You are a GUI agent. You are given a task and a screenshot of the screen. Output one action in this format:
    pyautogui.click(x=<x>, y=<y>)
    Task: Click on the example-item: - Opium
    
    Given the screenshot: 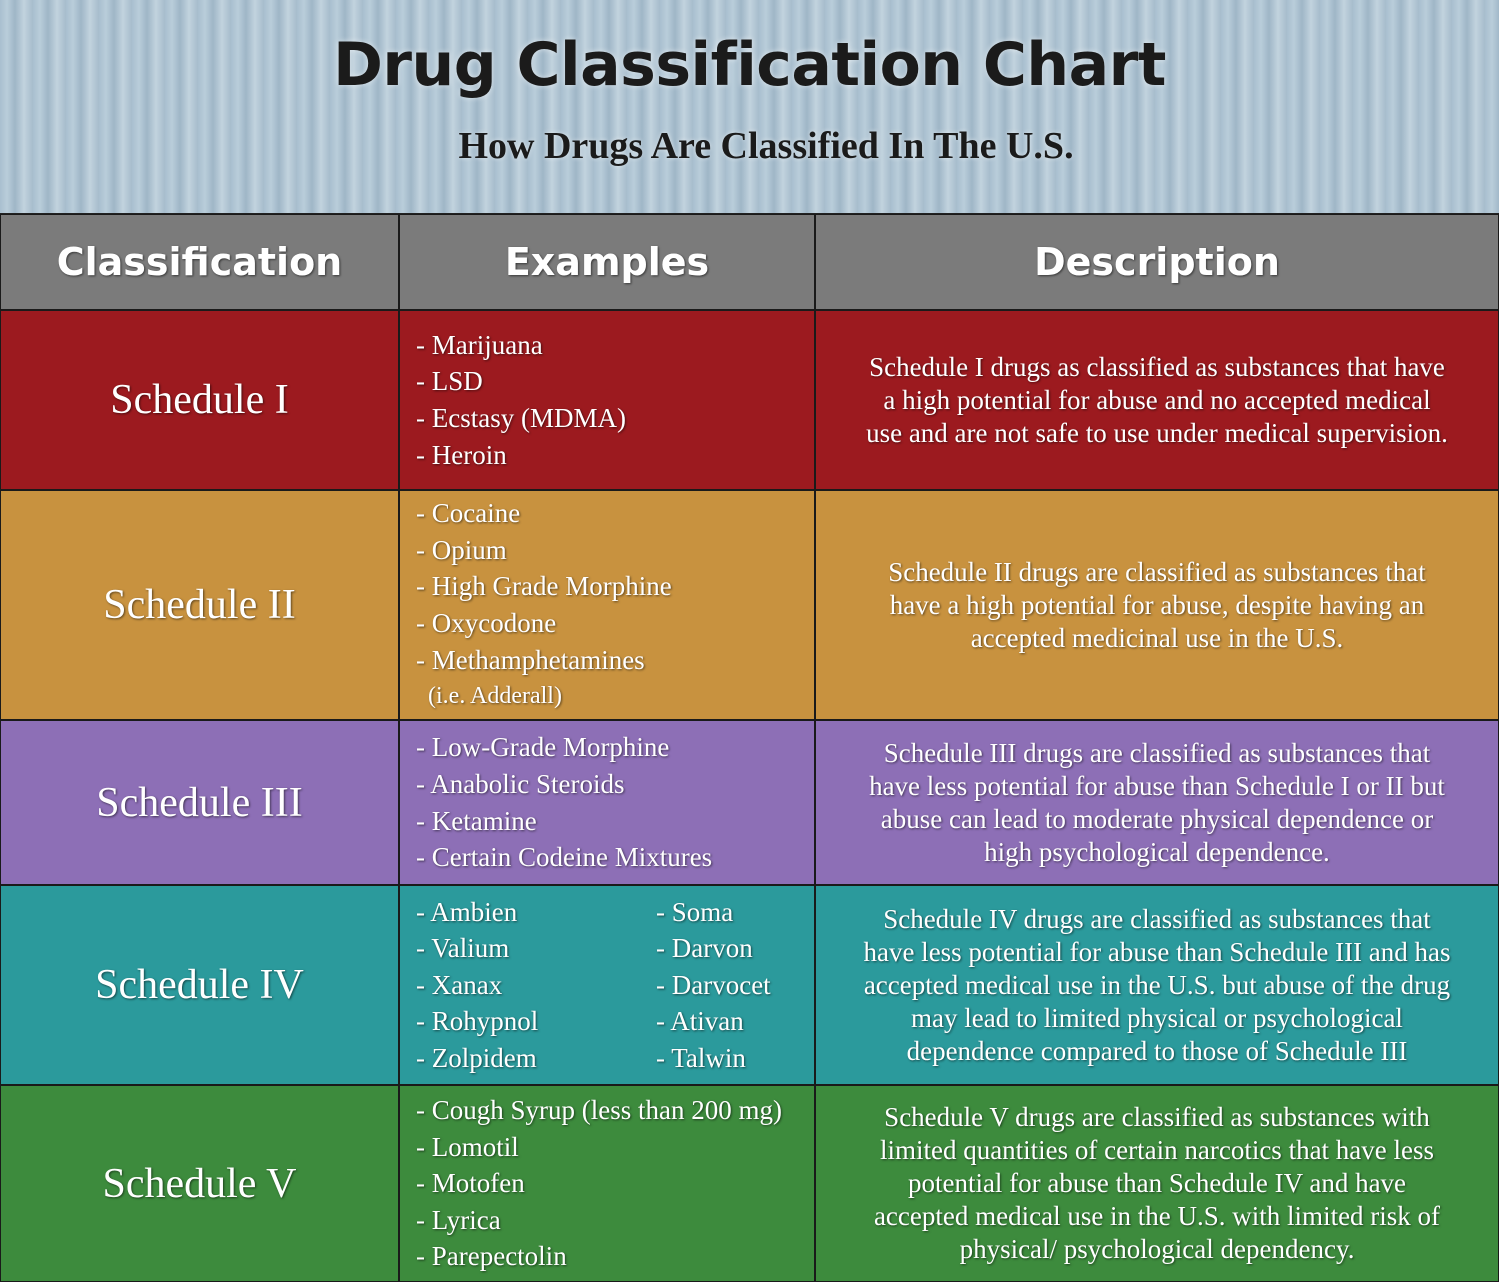 What is the action you would take?
    pyautogui.click(x=461, y=549)
    